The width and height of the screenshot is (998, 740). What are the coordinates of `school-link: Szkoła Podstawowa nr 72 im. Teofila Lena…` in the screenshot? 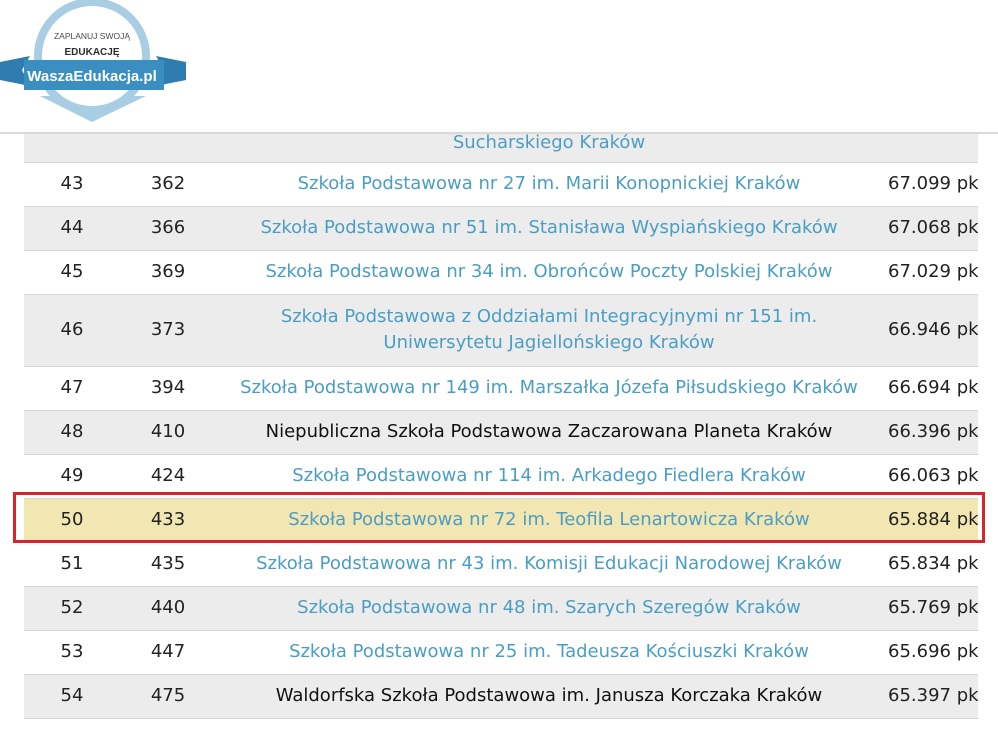 It's located at (549, 519).